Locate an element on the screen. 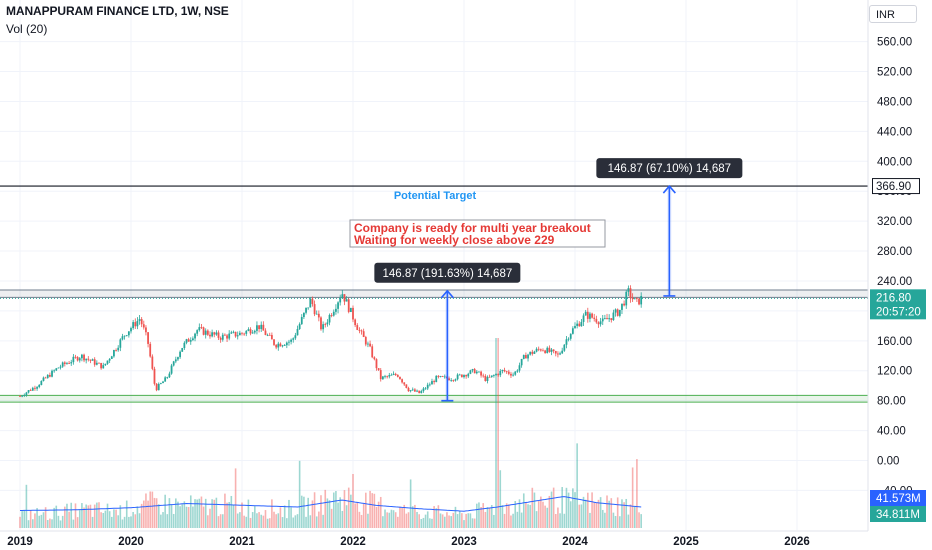  price-tick-label: 440.00 is located at coordinates (894, 132).